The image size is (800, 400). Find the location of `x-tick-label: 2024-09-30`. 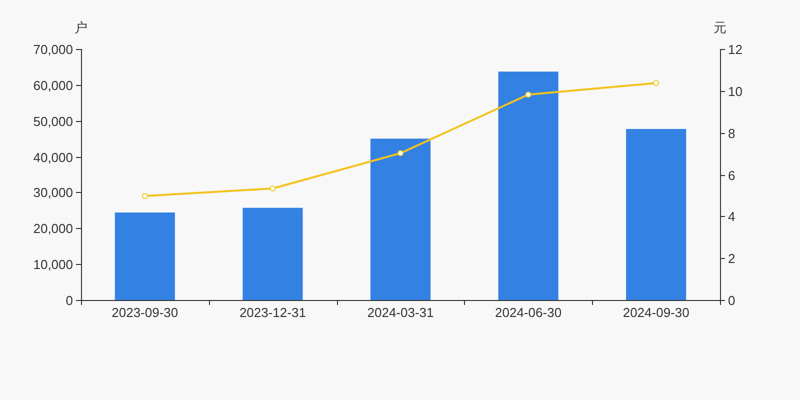

x-tick-label: 2024-09-30 is located at coordinates (656, 312).